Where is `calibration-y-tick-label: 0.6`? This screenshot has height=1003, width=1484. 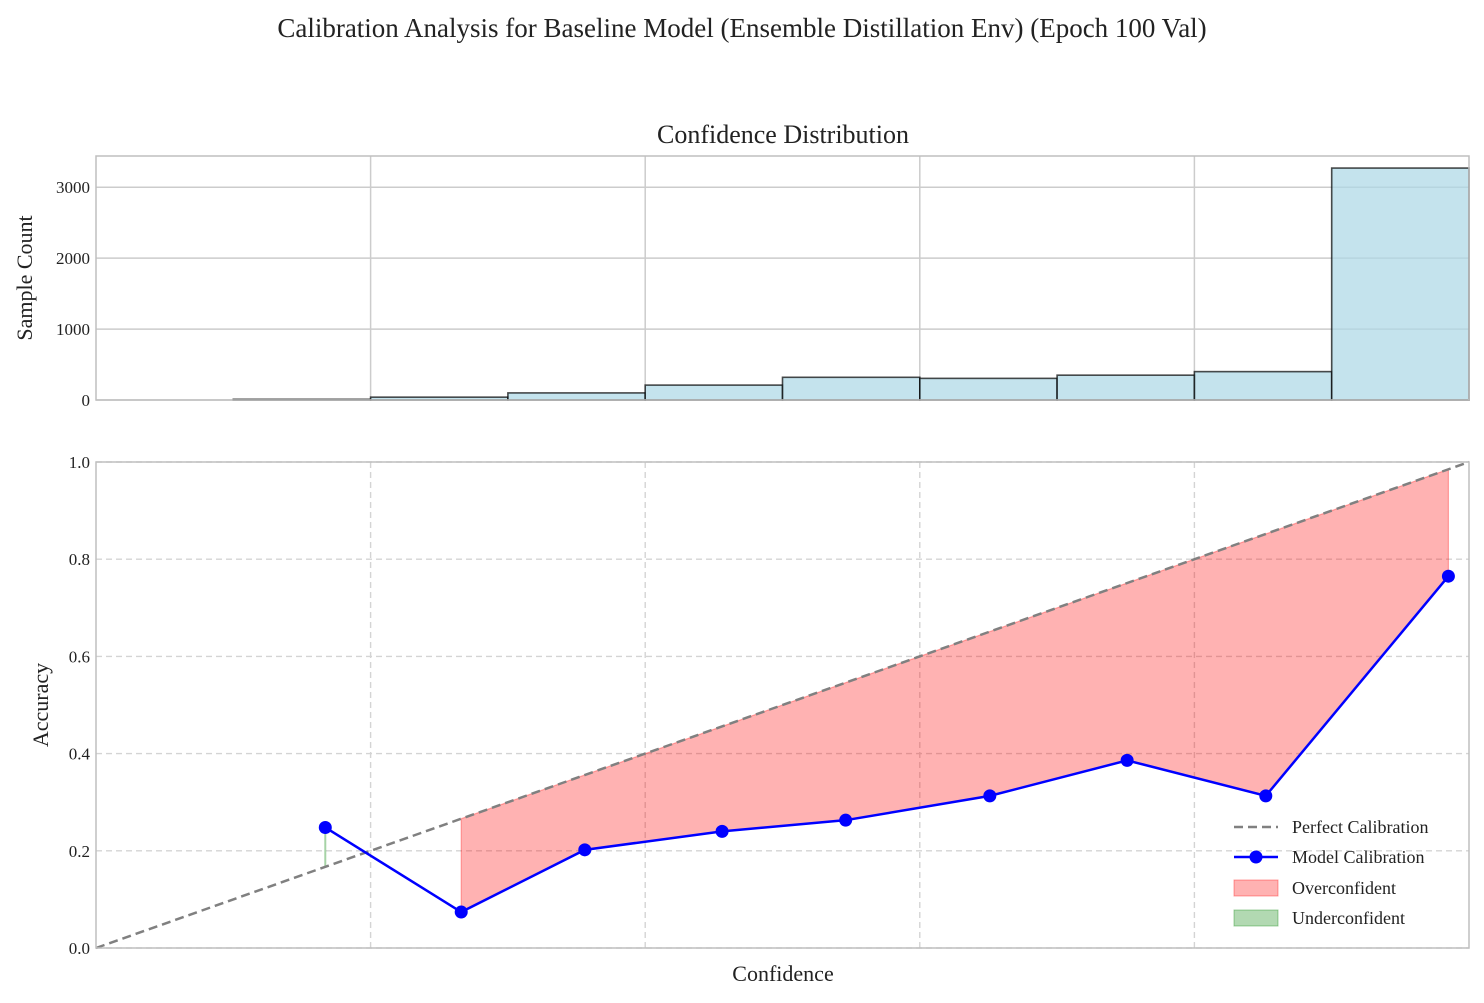 calibration-y-tick-label: 0.6 is located at coordinates (79, 656).